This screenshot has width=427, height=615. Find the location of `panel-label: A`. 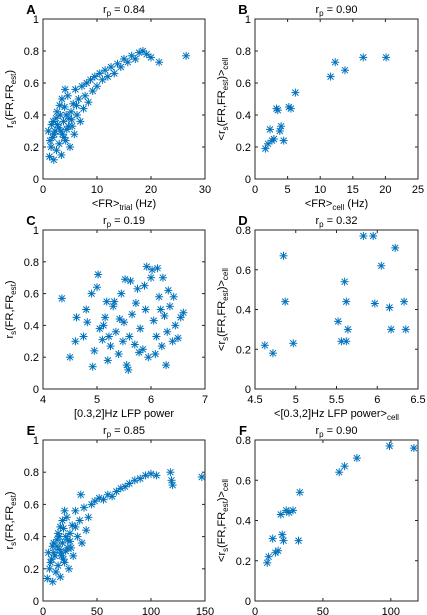

panel-label: A is located at coordinates (31, 9).